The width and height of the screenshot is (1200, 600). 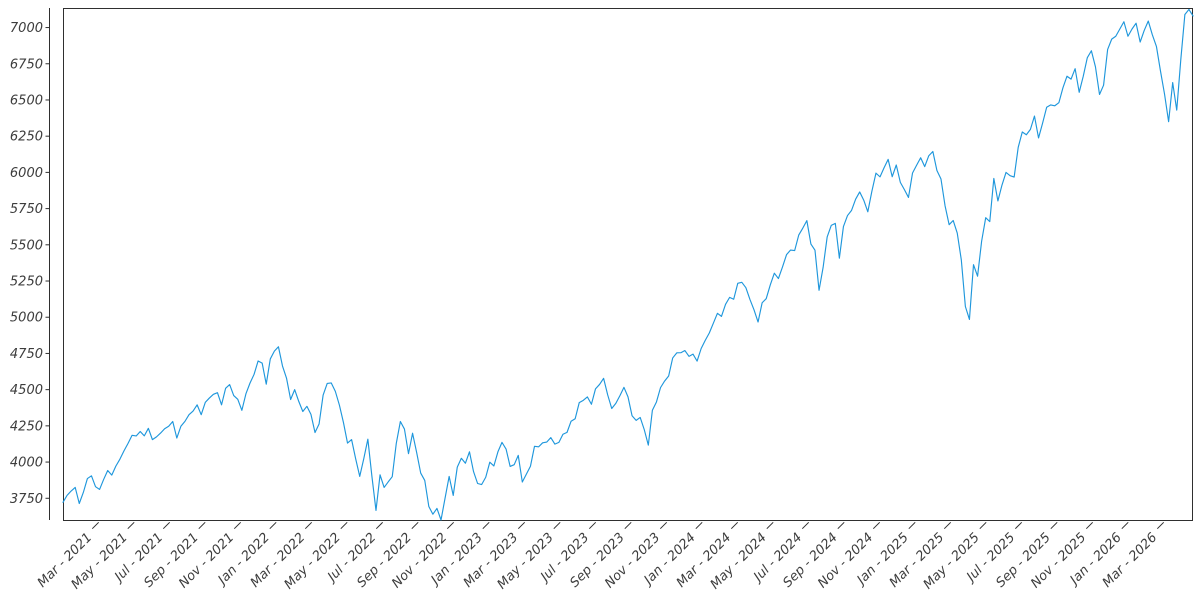 I want to click on y-tick-label: 5750, so click(x=26, y=209).